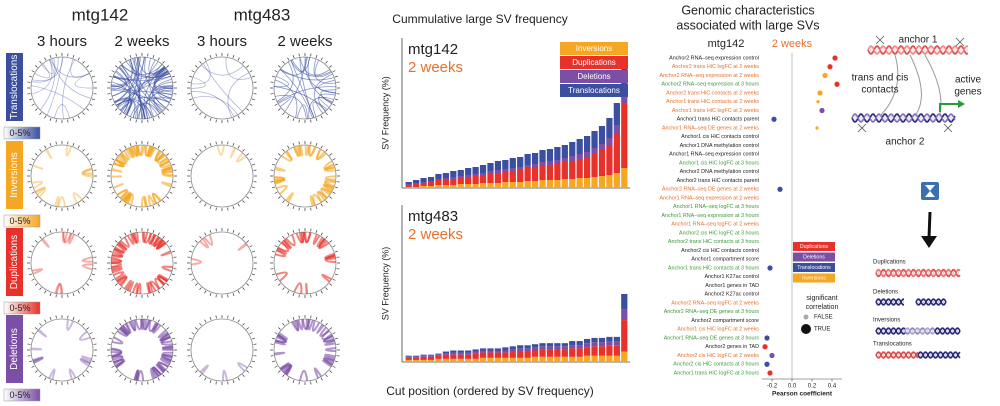 This screenshot has height=406, width=1000. Describe the element at coordinates (222, 176) in the screenshot. I see `circos-ring` at that location.